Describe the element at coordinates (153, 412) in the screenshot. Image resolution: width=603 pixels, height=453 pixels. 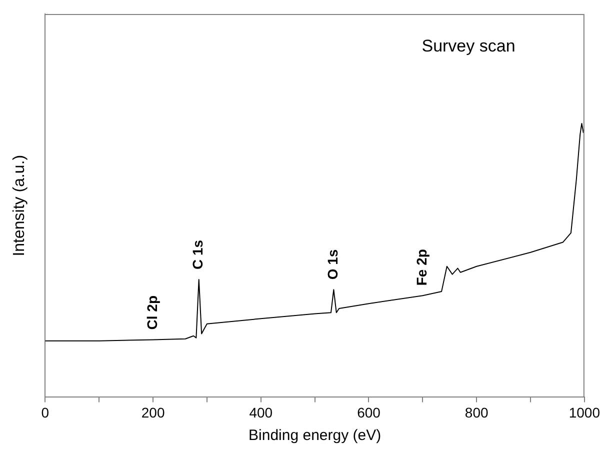
I see `x-tick-label: 200` at that location.